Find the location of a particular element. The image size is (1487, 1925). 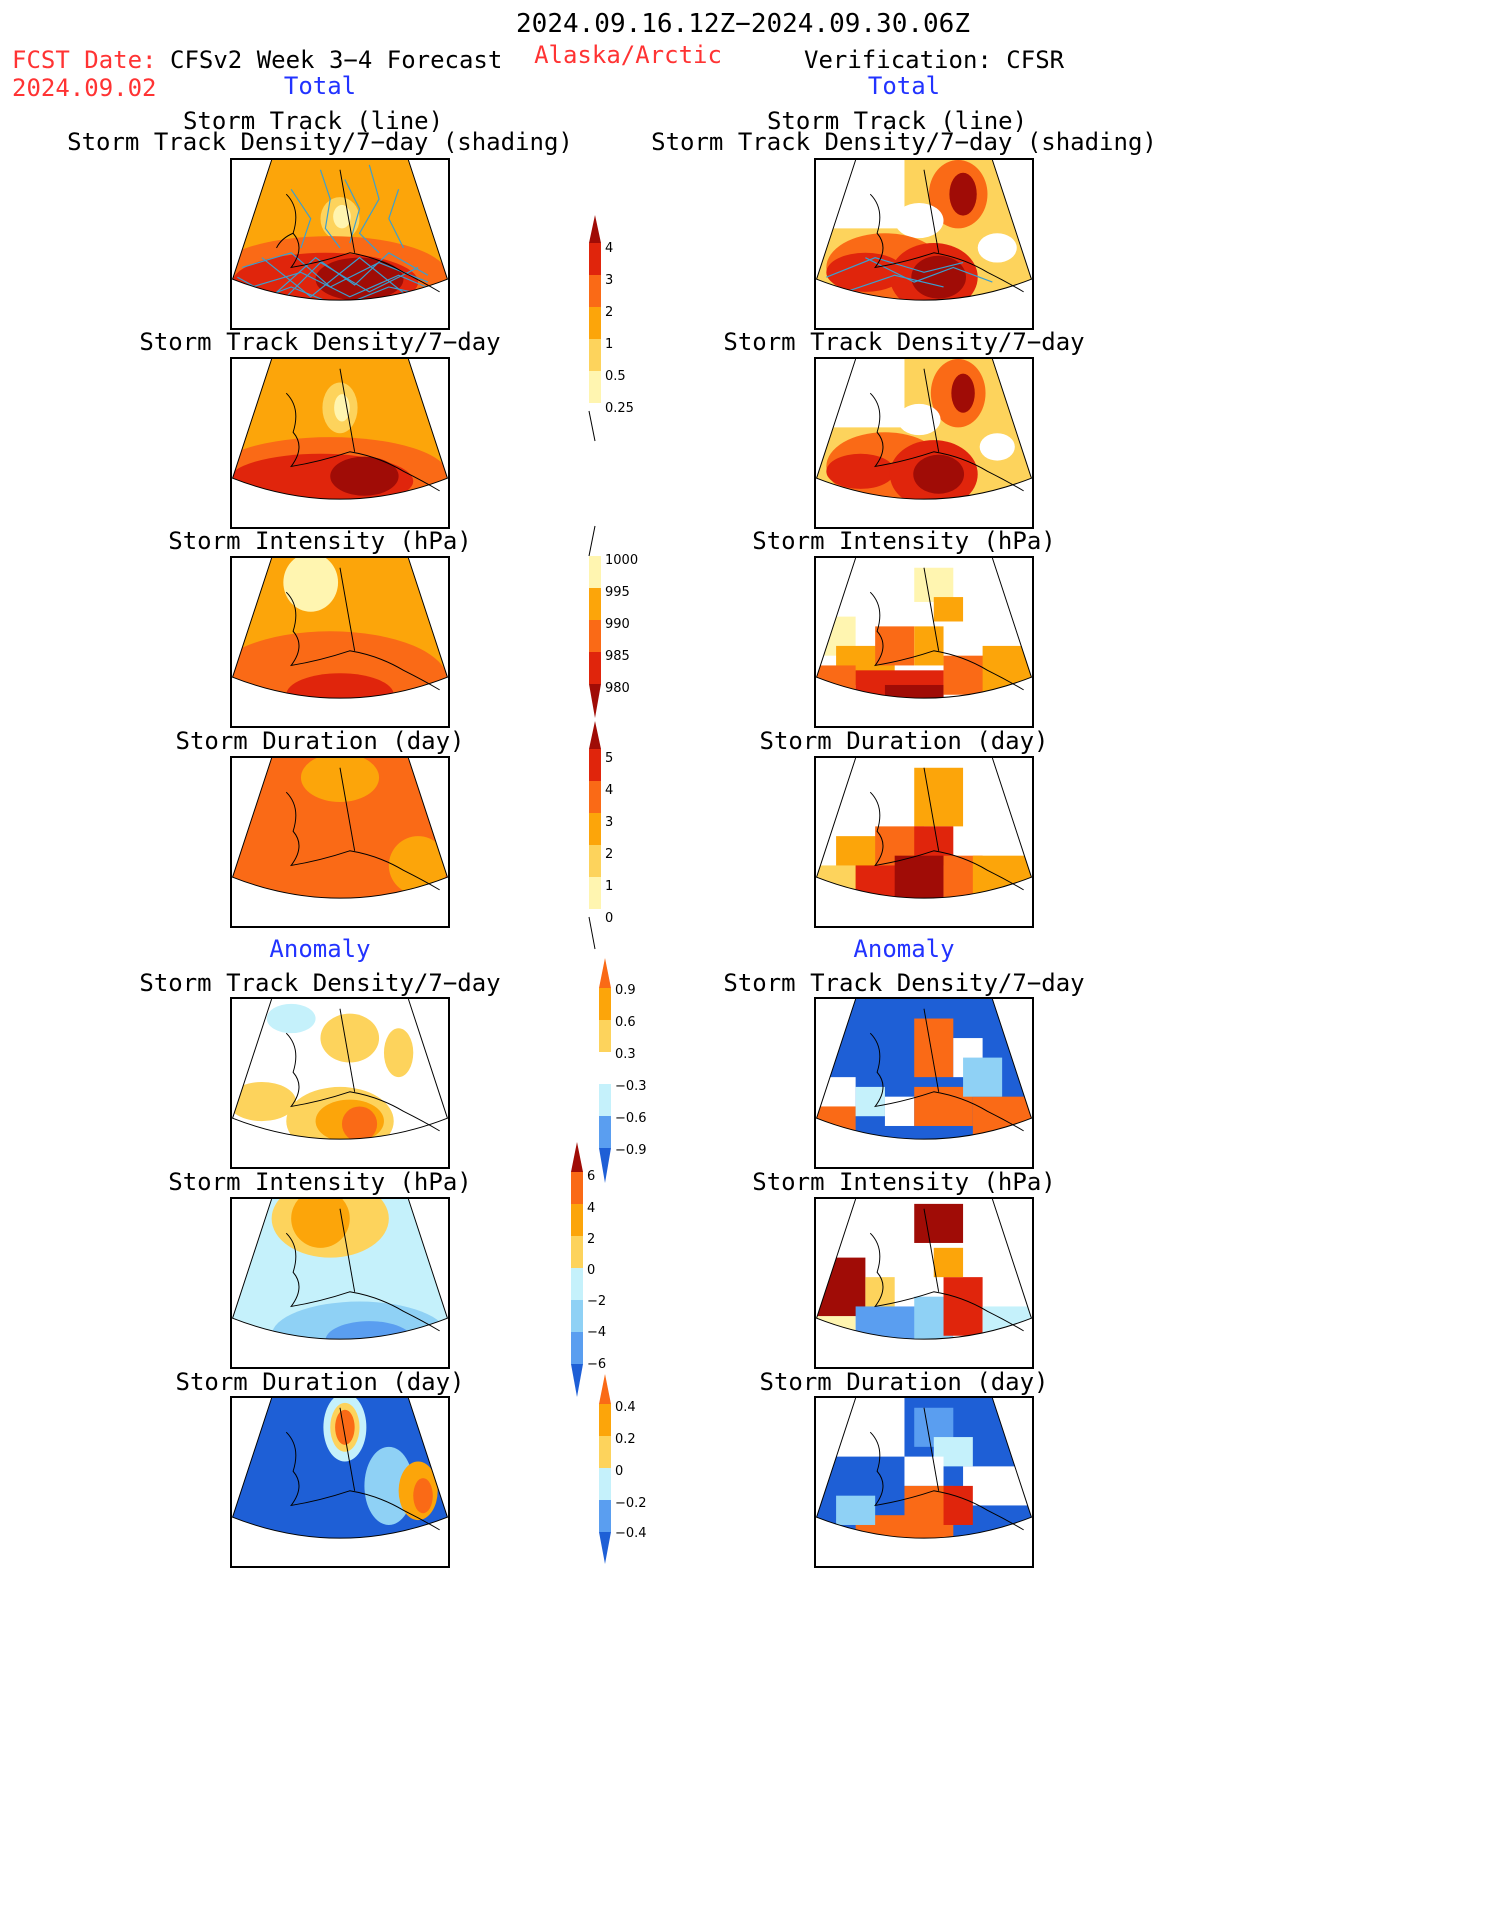

cb-duration-total-tick: 5 is located at coordinates (609, 758).